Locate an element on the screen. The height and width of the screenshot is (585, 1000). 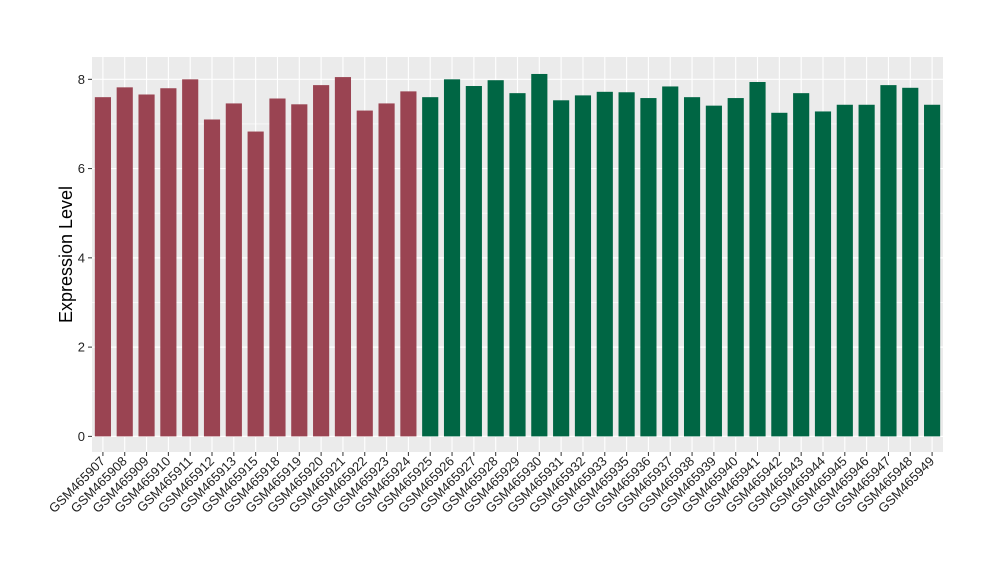
y-tick-label: 8 is located at coordinates (81, 79).